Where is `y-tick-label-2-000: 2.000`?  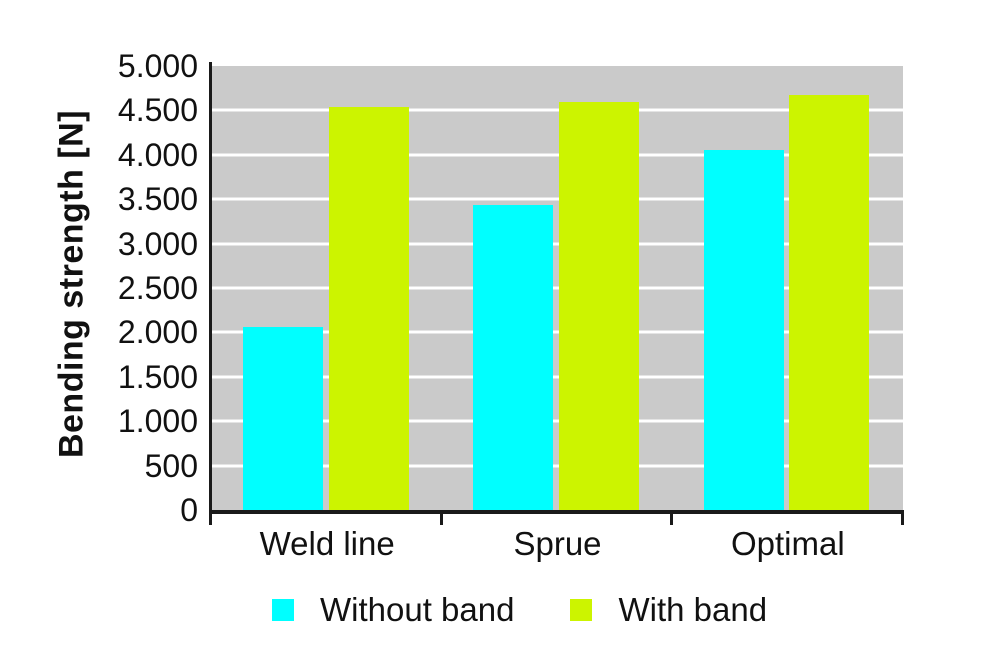
y-tick-label-2-000: 2.000 is located at coordinates (157, 332).